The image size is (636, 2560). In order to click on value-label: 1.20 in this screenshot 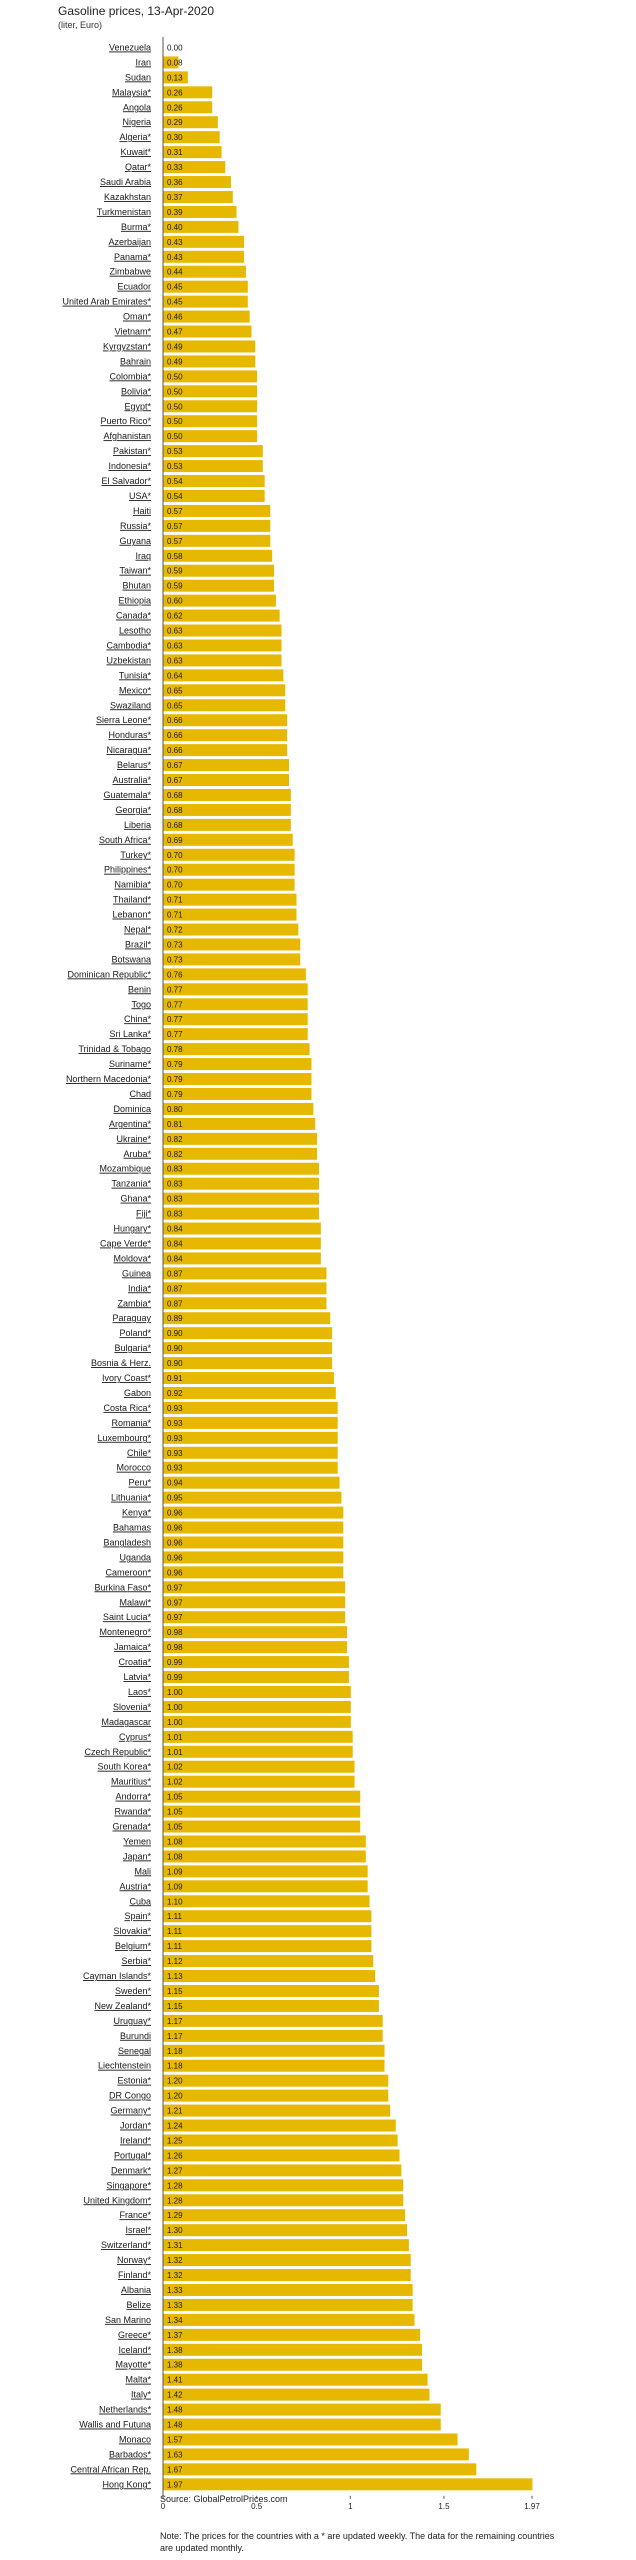, I will do `click(175, 2096)`.